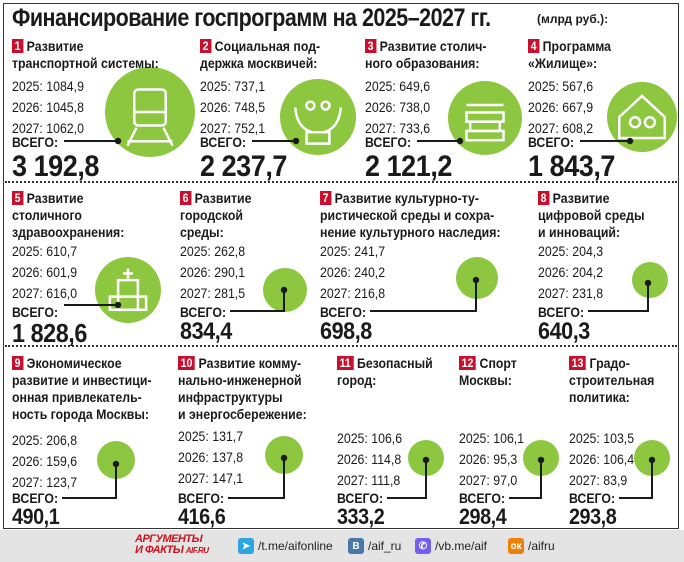 This screenshot has width=684, height=562. I want to click on program-title: 4 Программа «Жилище»:, so click(569, 55).